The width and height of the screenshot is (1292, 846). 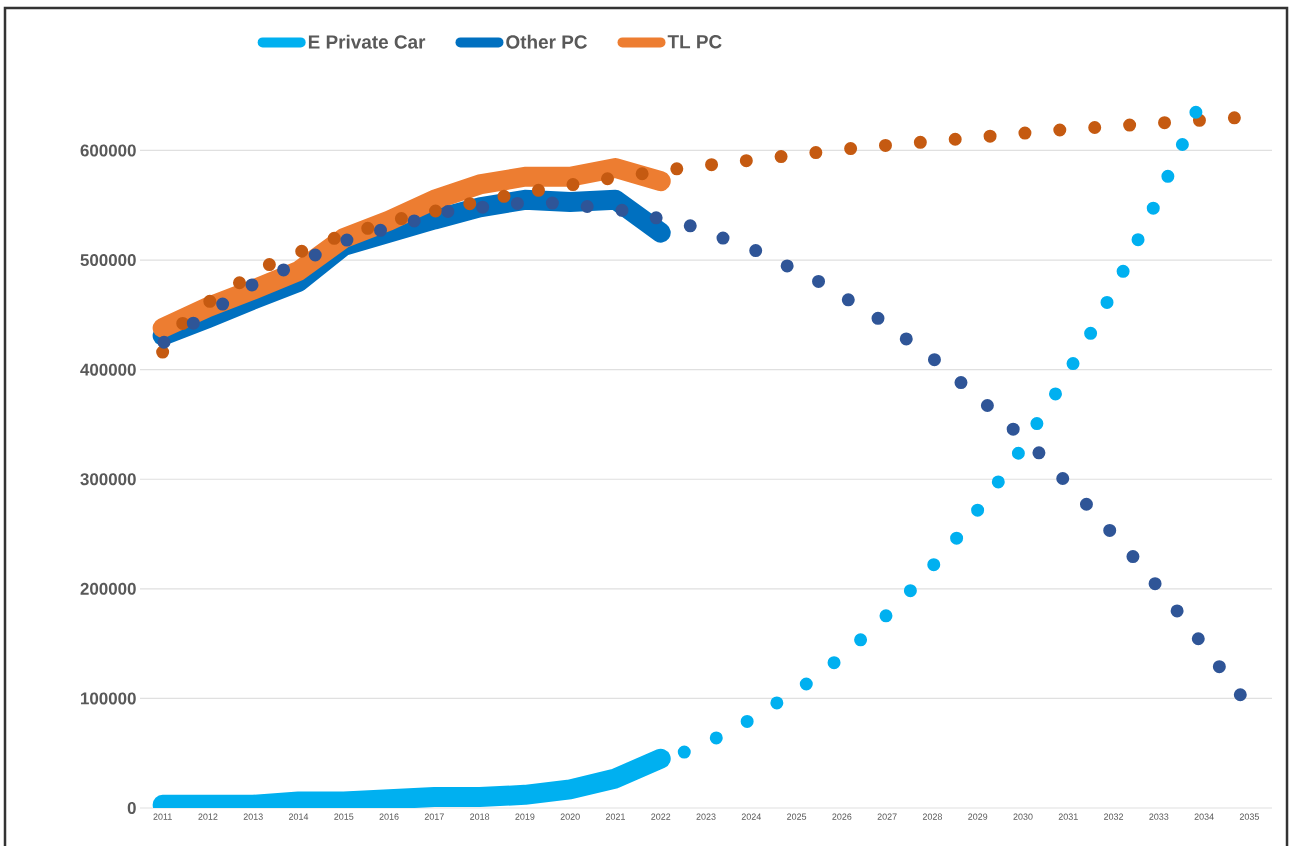 What do you see at coordinates (694, 42) in the screenshot?
I see `legend-label: TL PC` at bounding box center [694, 42].